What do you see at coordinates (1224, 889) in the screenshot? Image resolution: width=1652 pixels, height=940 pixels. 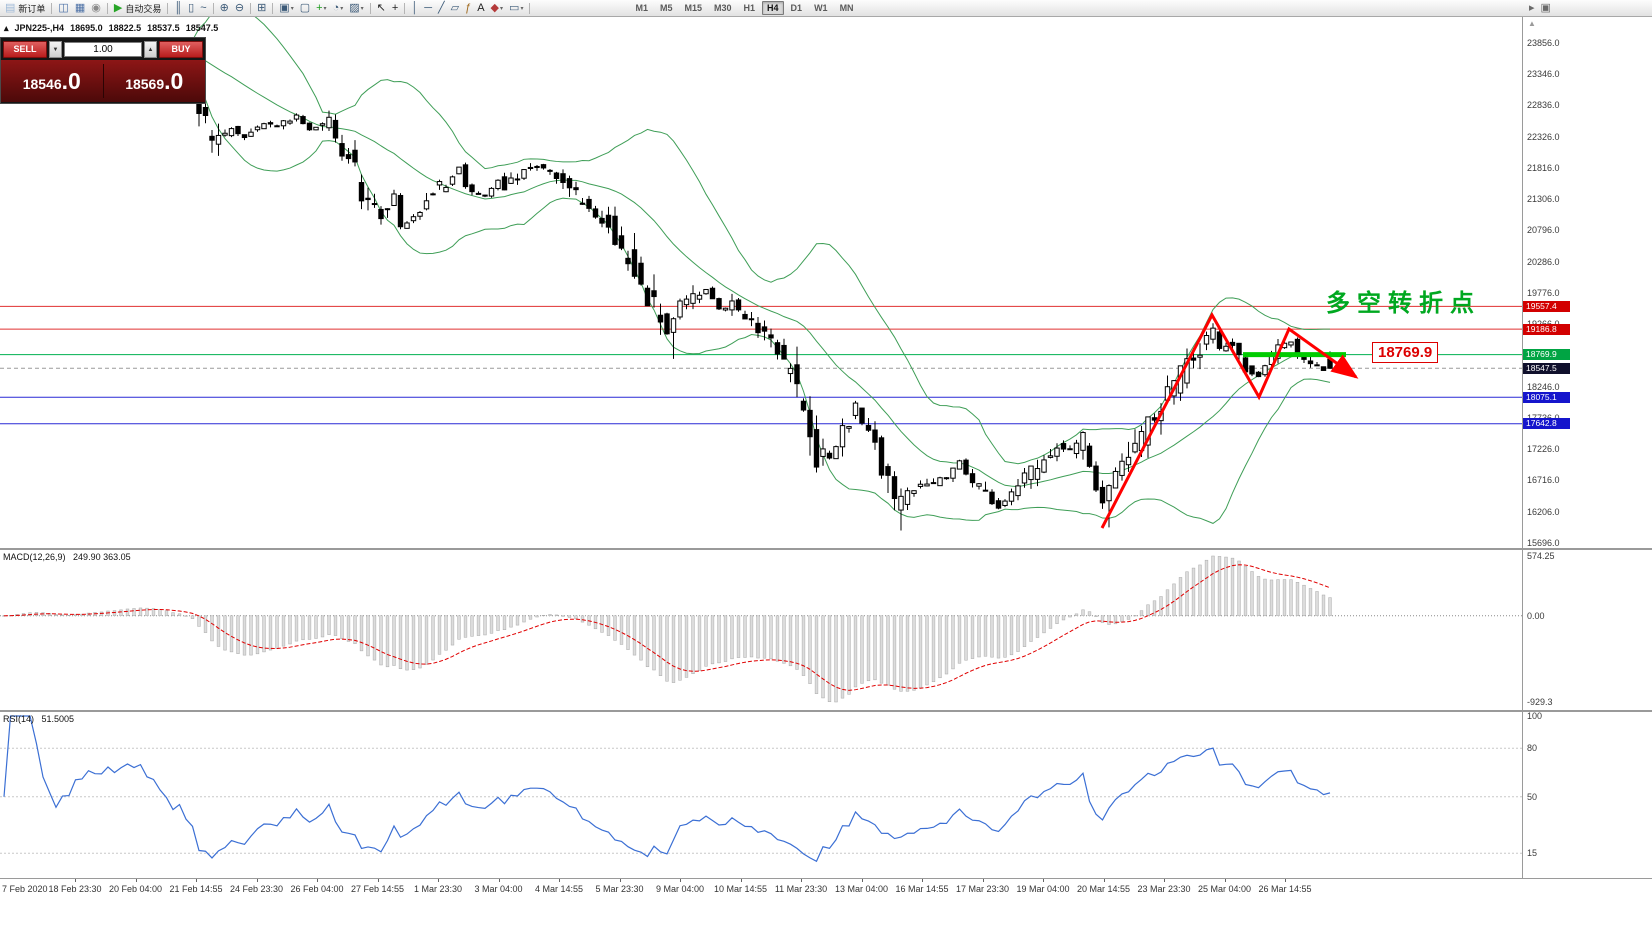 I see `time-axis-label: 25 Mar 04:00` at bounding box center [1224, 889].